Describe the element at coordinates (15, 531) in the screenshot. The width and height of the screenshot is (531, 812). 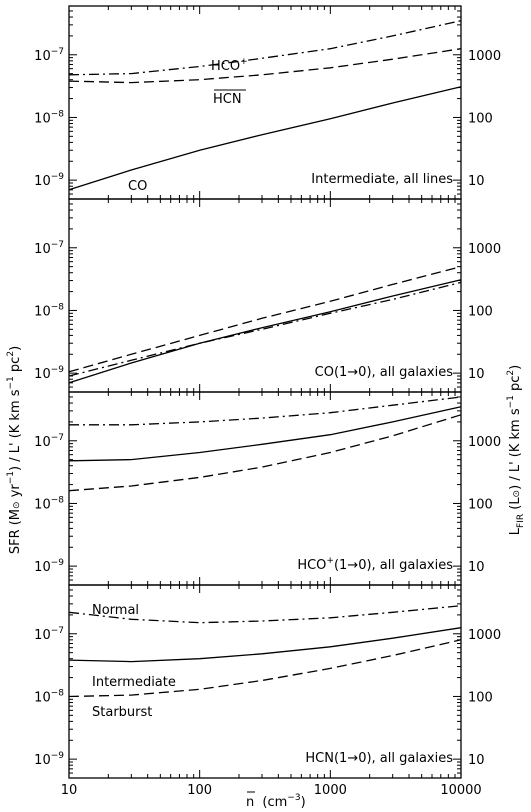
I see `left-axis-label-part-0: SFR (M` at that location.